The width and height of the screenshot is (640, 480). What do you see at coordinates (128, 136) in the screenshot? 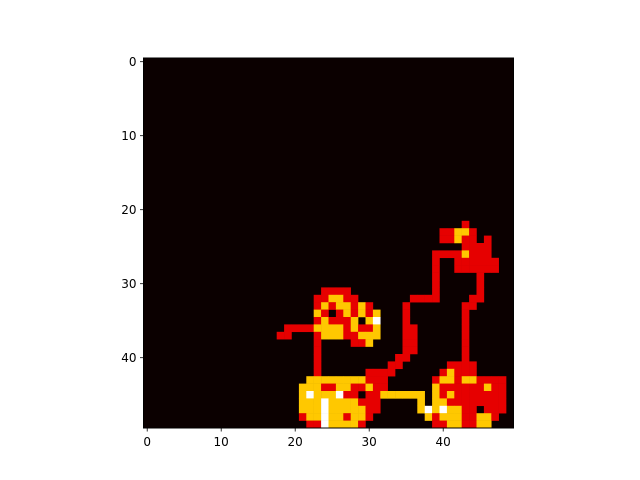
I see `y-tick-label: 10` at bounding box center [128, 136].